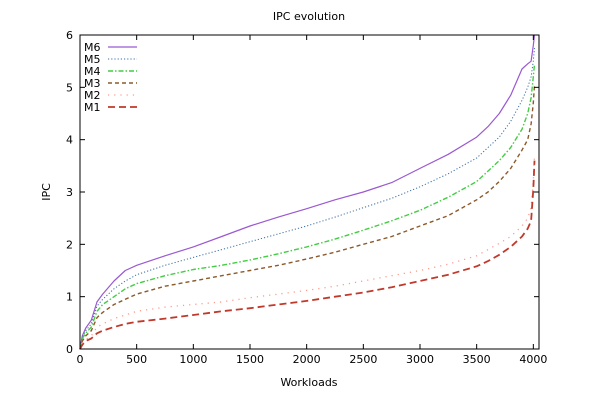 Image resolution: width=600 pixels, height=400 pixels. What do you see at coordinates (69, 87) in the screenshot?
I see `y-tick-label: 5` at bounding box center [69, 87].